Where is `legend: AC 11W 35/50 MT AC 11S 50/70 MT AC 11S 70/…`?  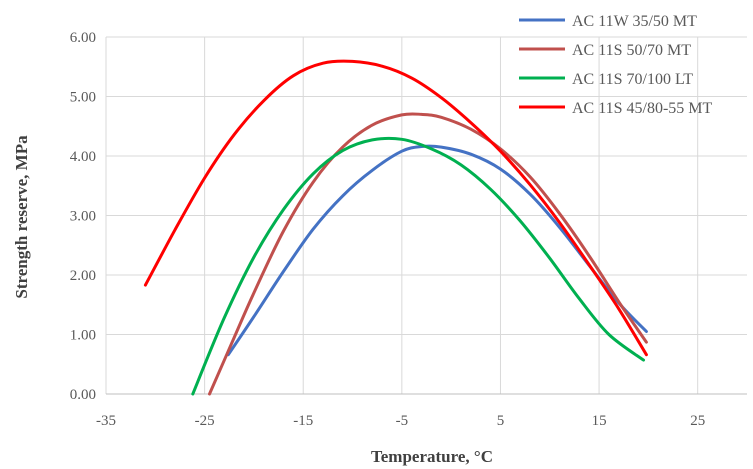
legend: AC 11W 35/50 MT AC 11S 50/70 MT AC 11S 70/… is located at coordinates (616, 65).